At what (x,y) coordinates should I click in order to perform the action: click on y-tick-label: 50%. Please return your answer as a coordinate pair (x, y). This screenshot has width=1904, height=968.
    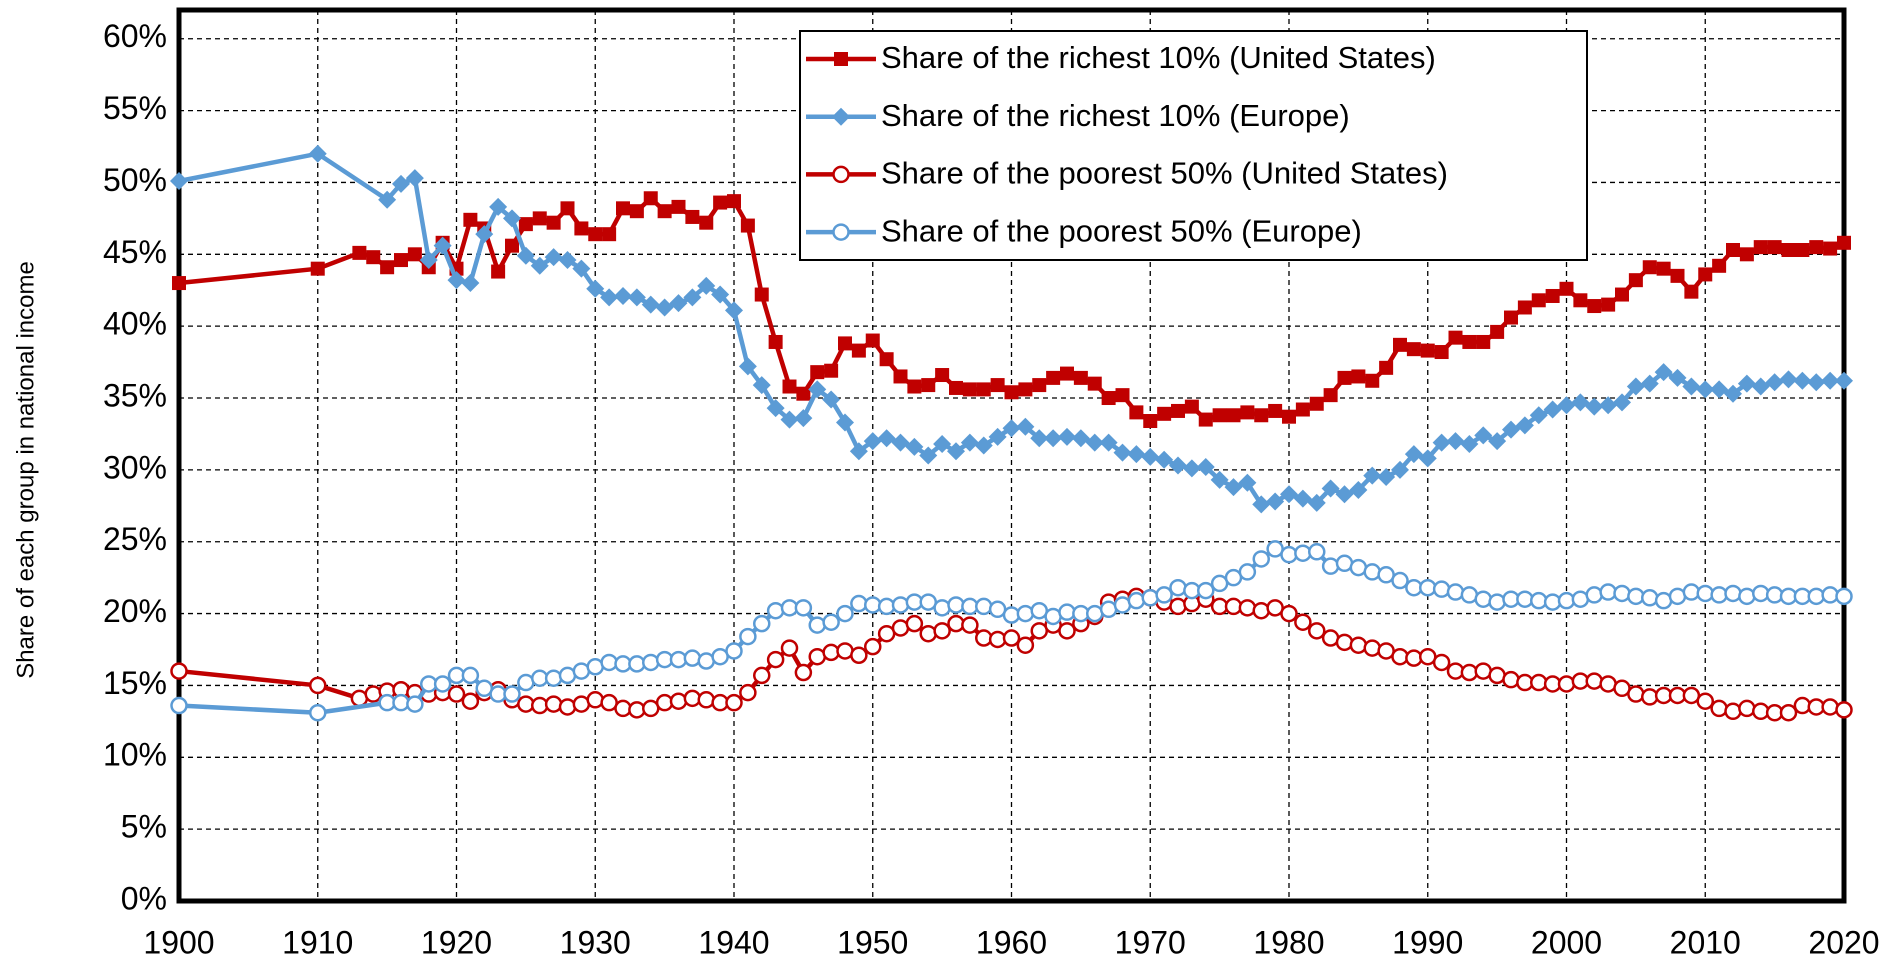
    Looking at the image, I should click on (135, 180).